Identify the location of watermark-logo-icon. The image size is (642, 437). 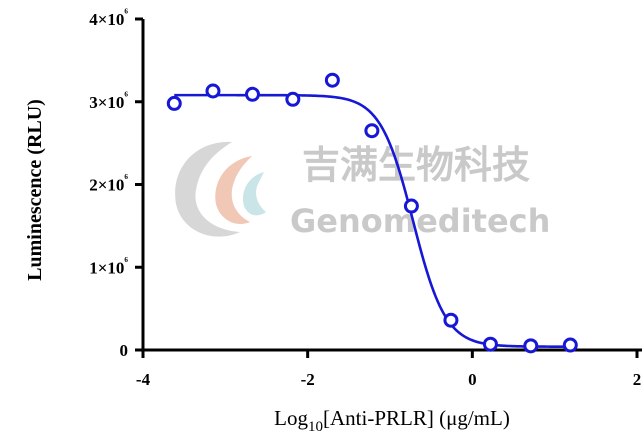
(220, 189).